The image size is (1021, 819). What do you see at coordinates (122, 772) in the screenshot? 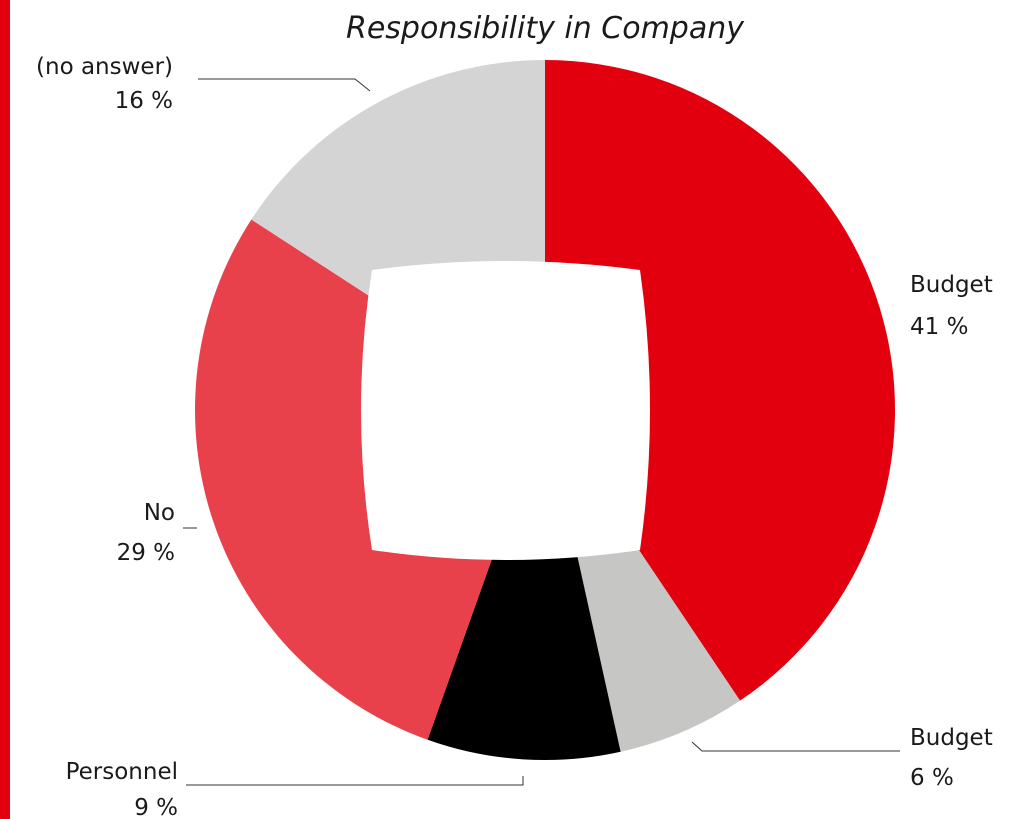
I see `slice-label-personnel: Personnel` at bounding box center [122, 772].